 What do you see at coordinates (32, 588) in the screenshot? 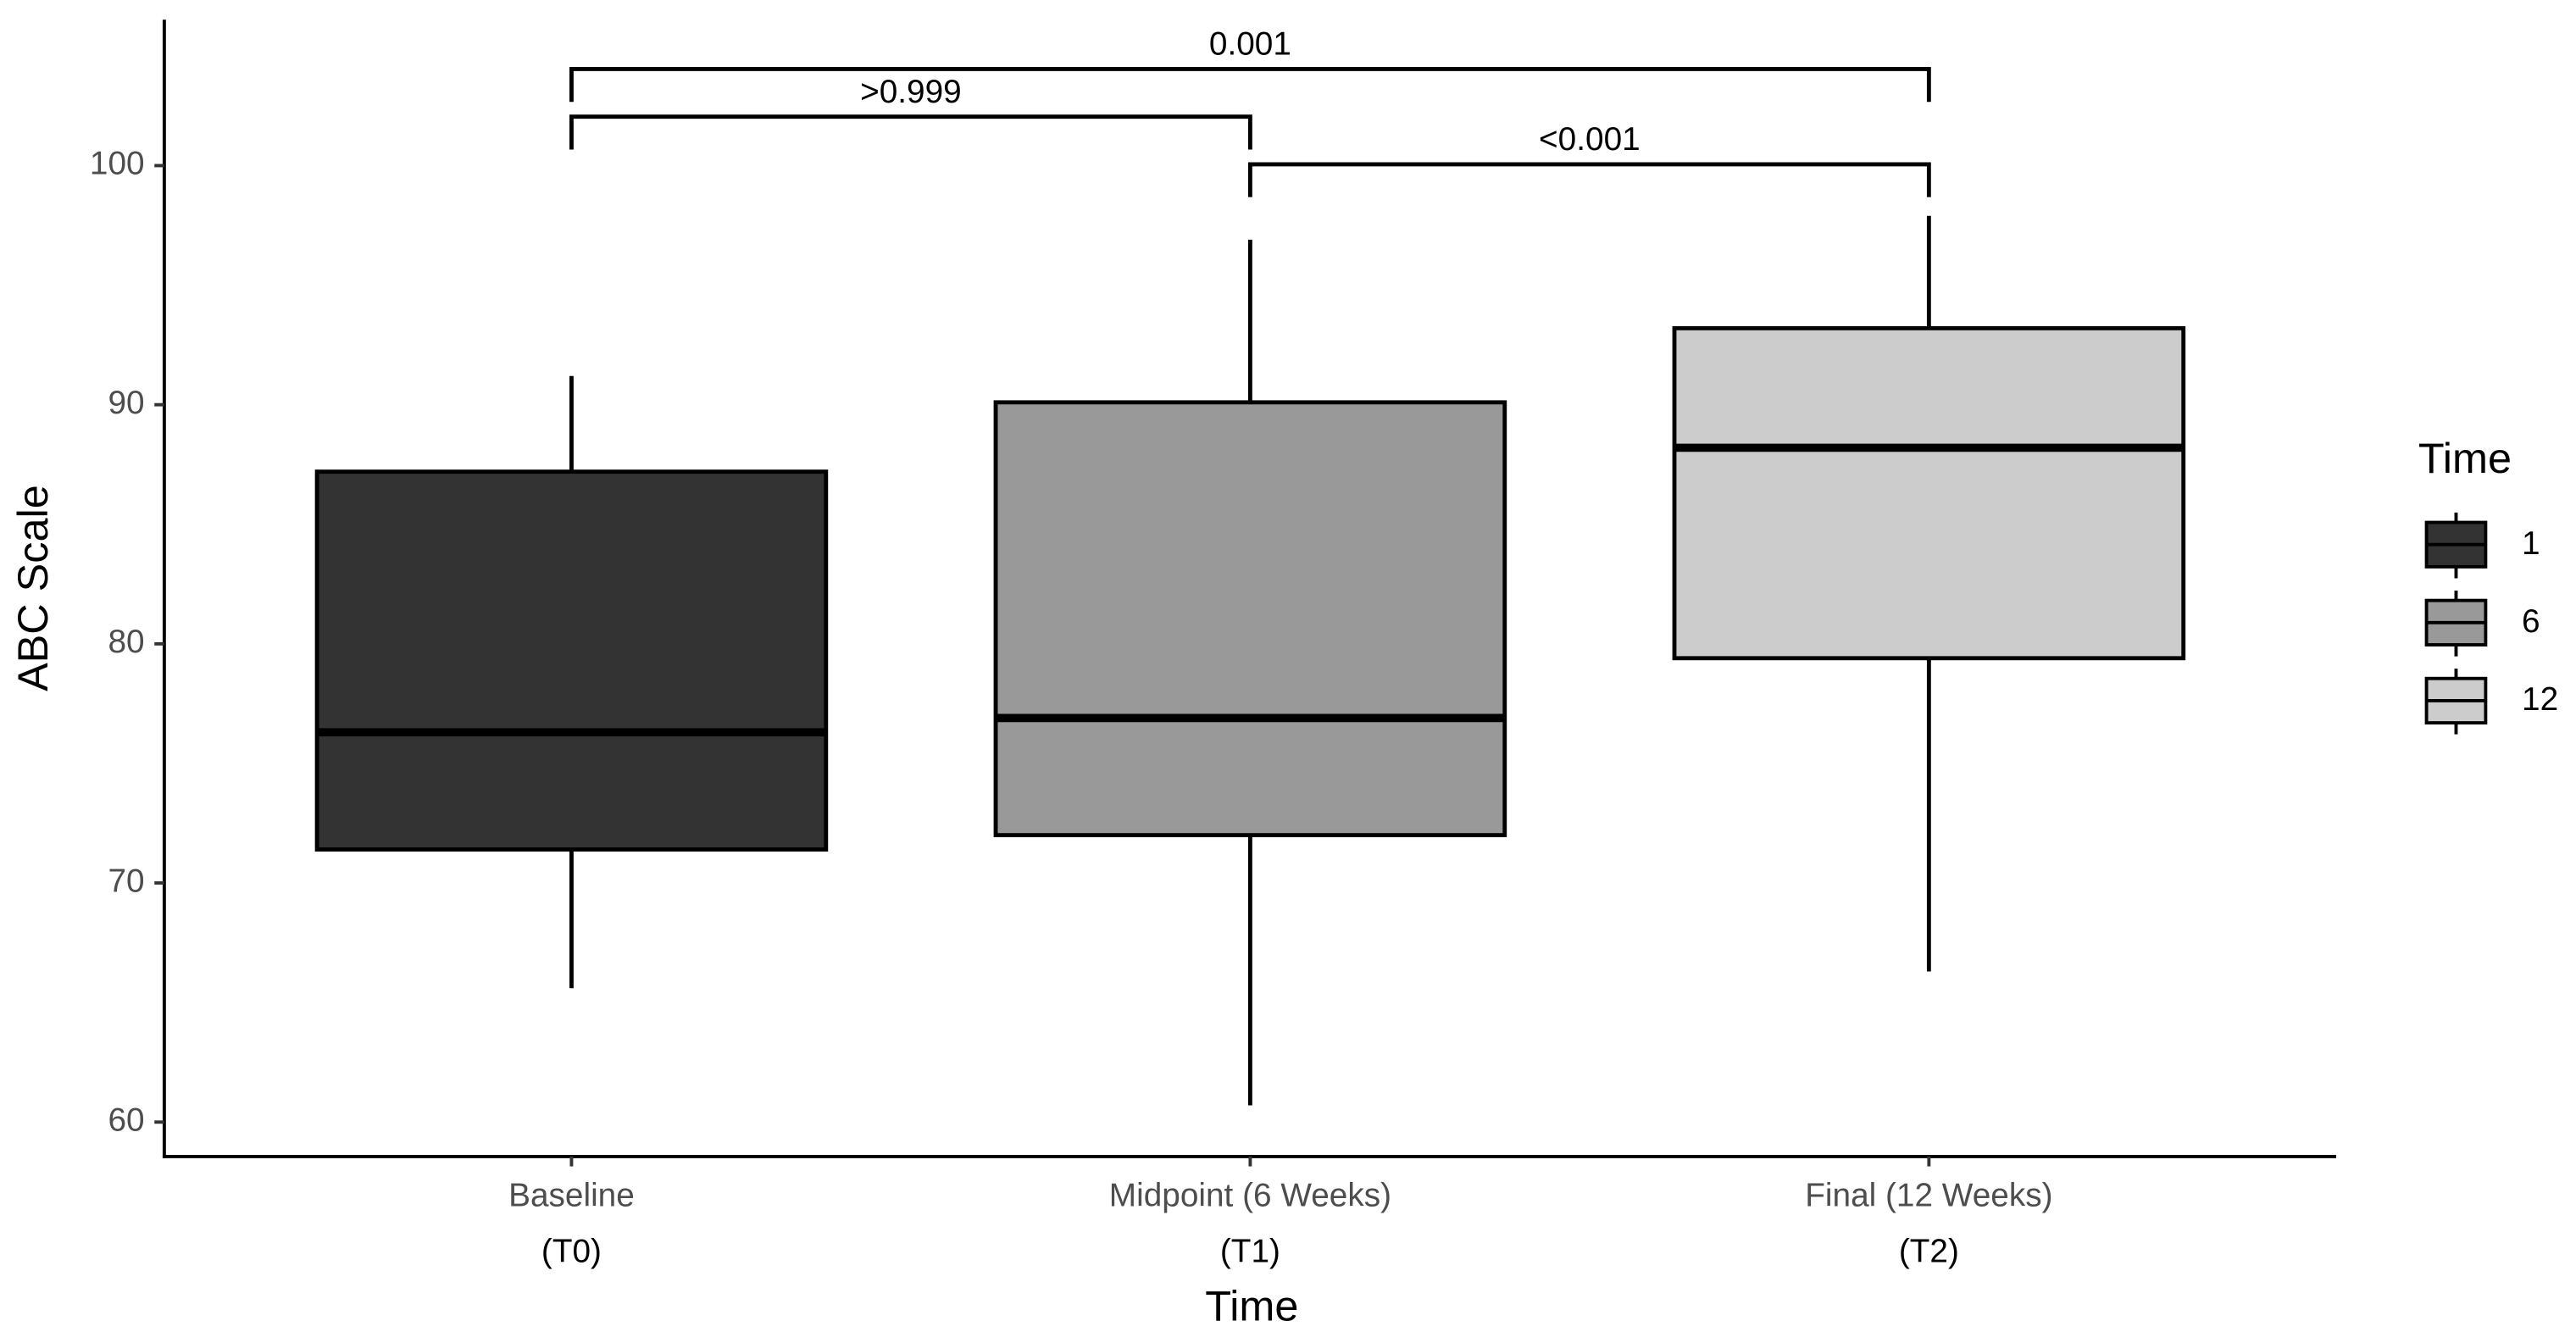
I see `y-axis-title: ABC Scale` at bounding box center [32, 588].